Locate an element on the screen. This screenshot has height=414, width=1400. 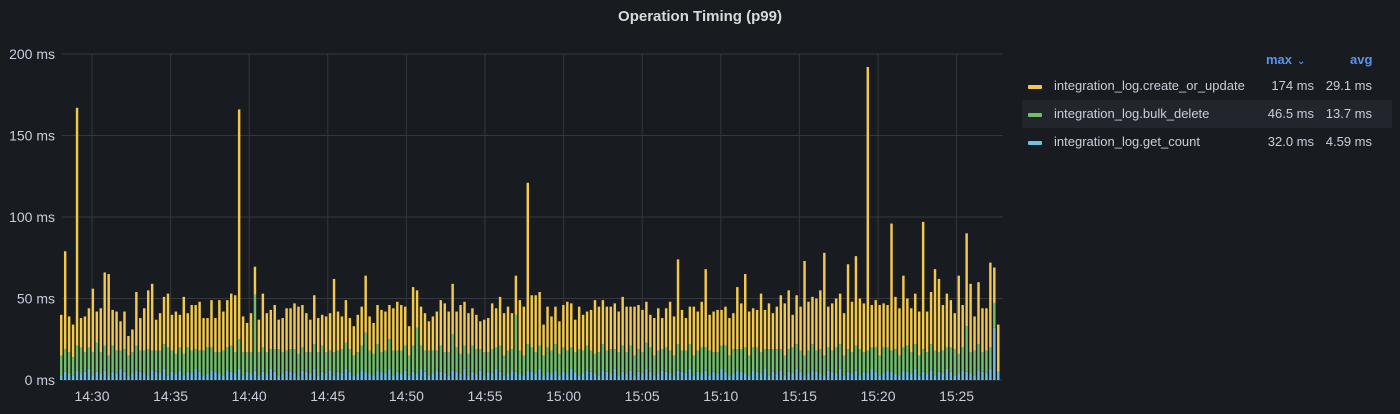
legend-sort-max-button: max ⌄ is located at coordinates (1286, 59).